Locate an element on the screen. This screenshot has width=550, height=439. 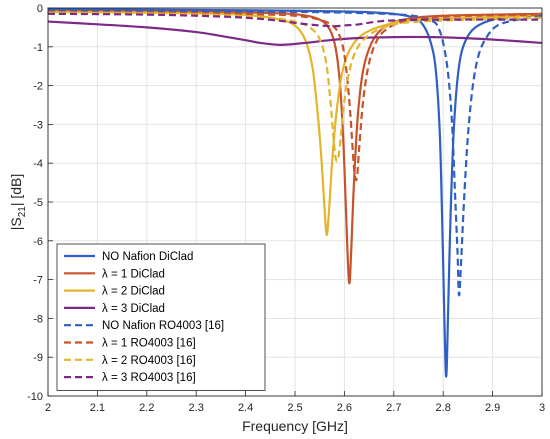
x-tick-label: 3 is located at coordinates (542, 408).